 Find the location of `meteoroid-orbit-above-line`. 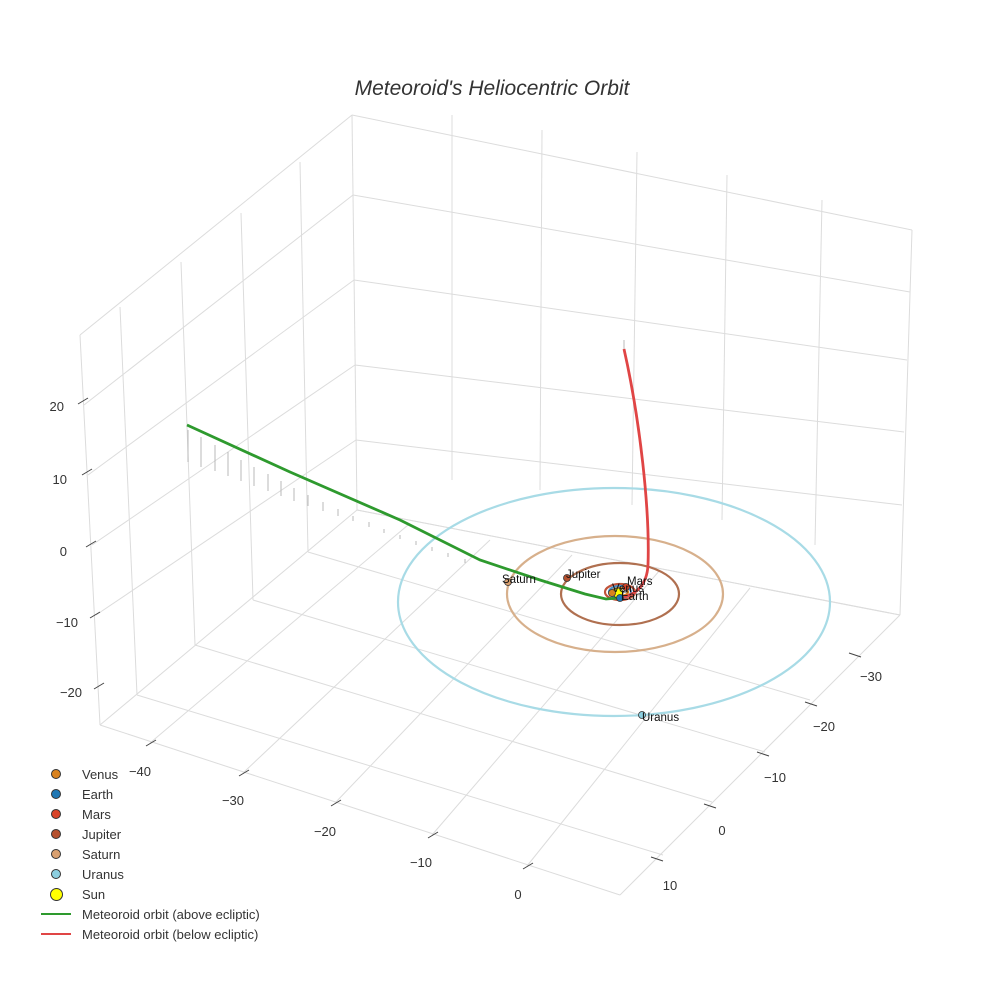

meteoroid-orbit-above-line is located at coordinates (402, 512).